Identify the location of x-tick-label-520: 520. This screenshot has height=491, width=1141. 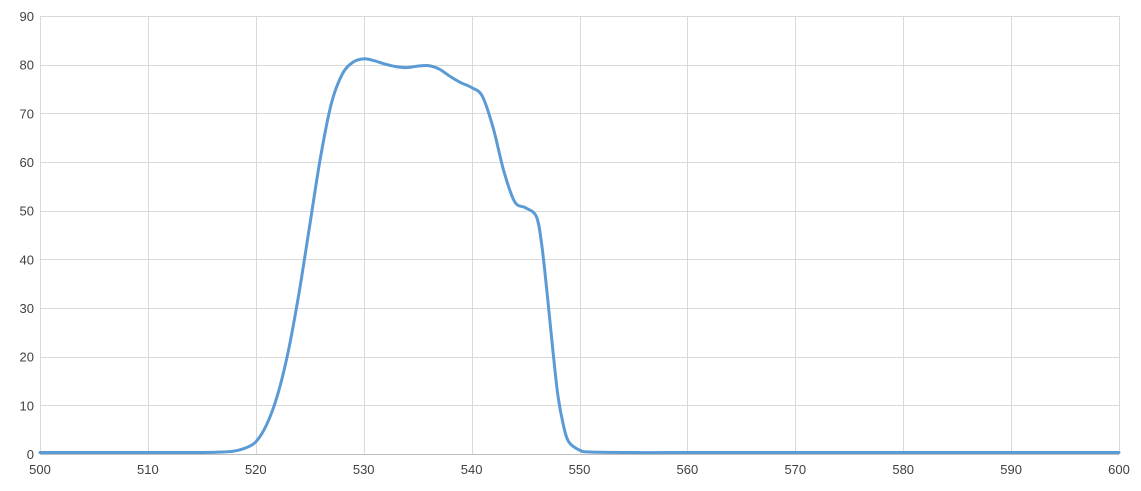
(256, 469).